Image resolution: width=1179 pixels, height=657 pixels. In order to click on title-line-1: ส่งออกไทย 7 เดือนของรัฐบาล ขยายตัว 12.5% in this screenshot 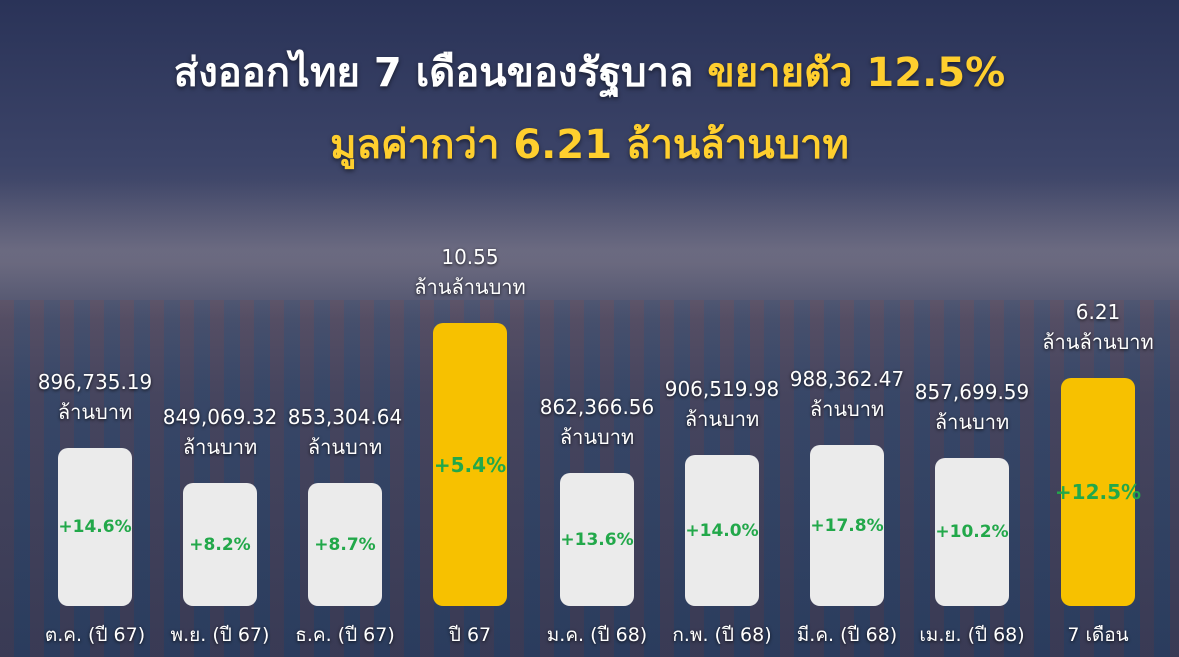, I will do `click(589, 72)`.